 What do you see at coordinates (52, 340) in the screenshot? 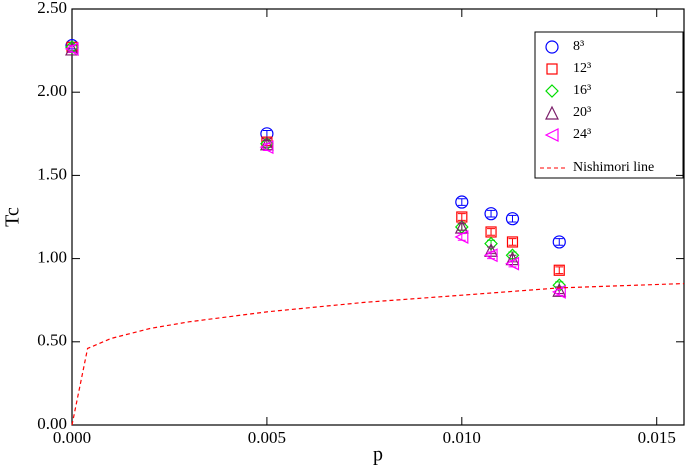
I see `y-tick-label: 0.50` at bounding box center [52, 340].